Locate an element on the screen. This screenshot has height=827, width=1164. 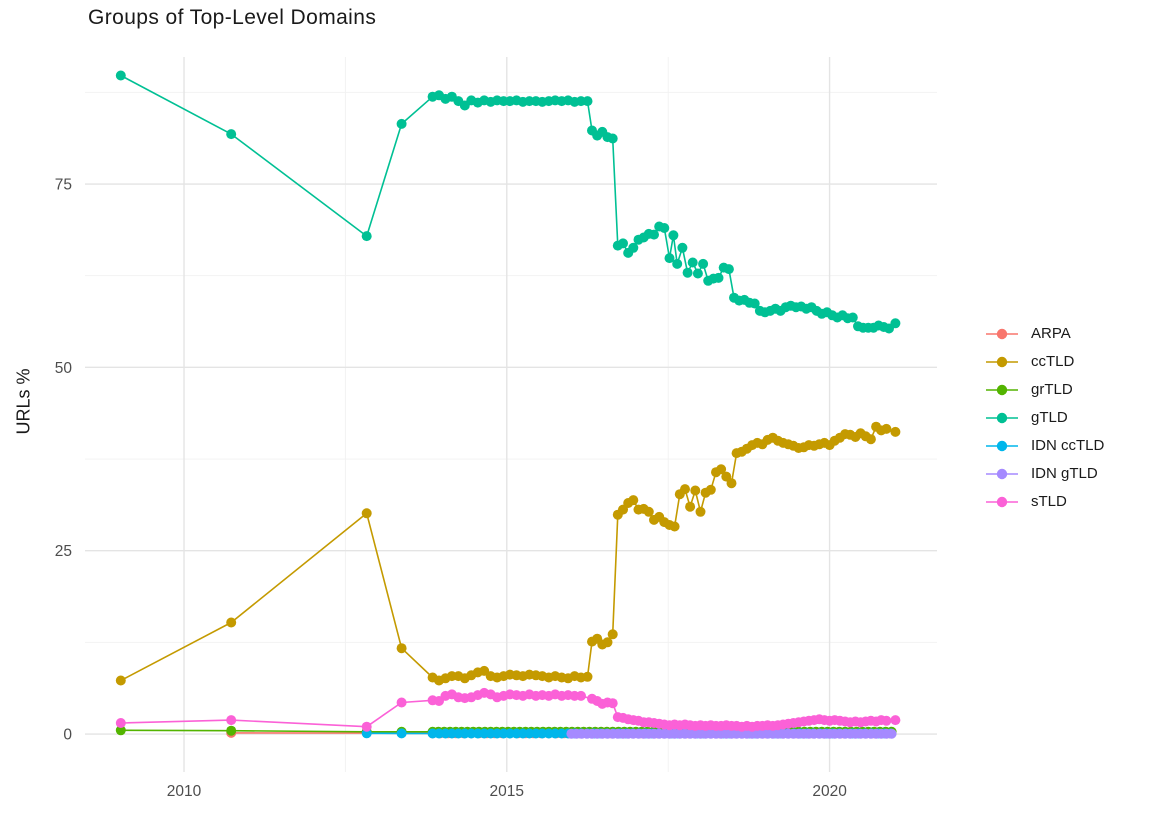
y-tick-label: 50 is located at coordinates (64, 368).